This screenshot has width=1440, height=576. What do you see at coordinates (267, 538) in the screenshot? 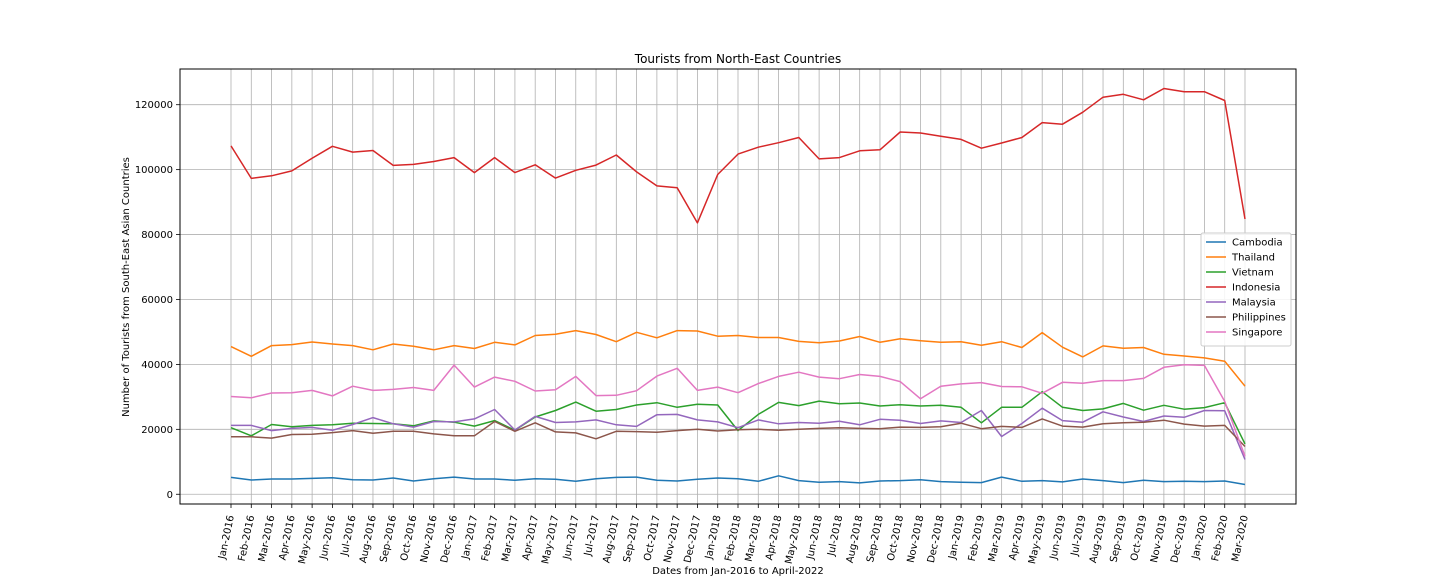
I see `x-tick-label: Mar-2016` at bounding box center [267, 538].